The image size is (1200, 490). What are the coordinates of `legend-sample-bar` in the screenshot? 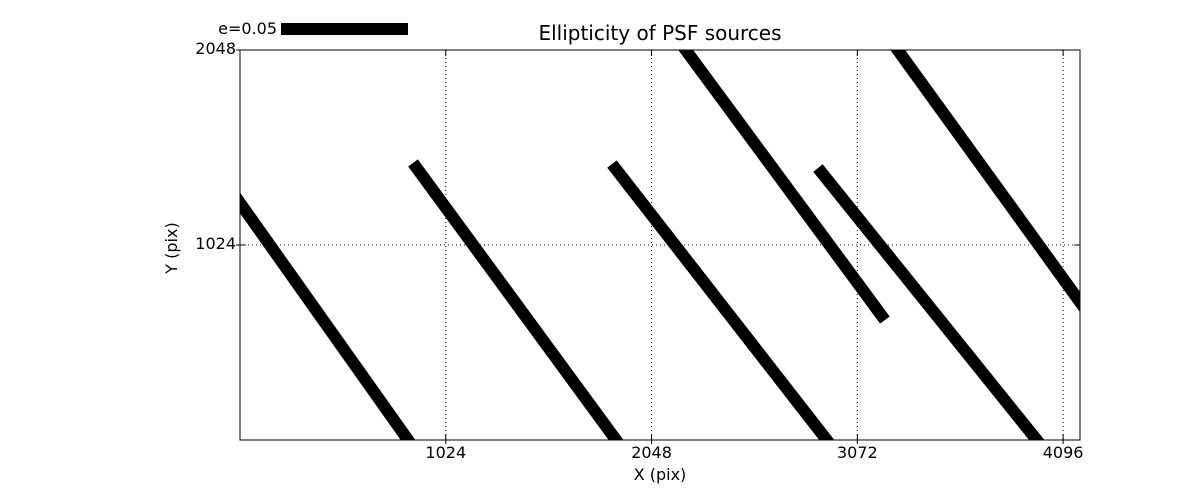 It's located at (344, 29).